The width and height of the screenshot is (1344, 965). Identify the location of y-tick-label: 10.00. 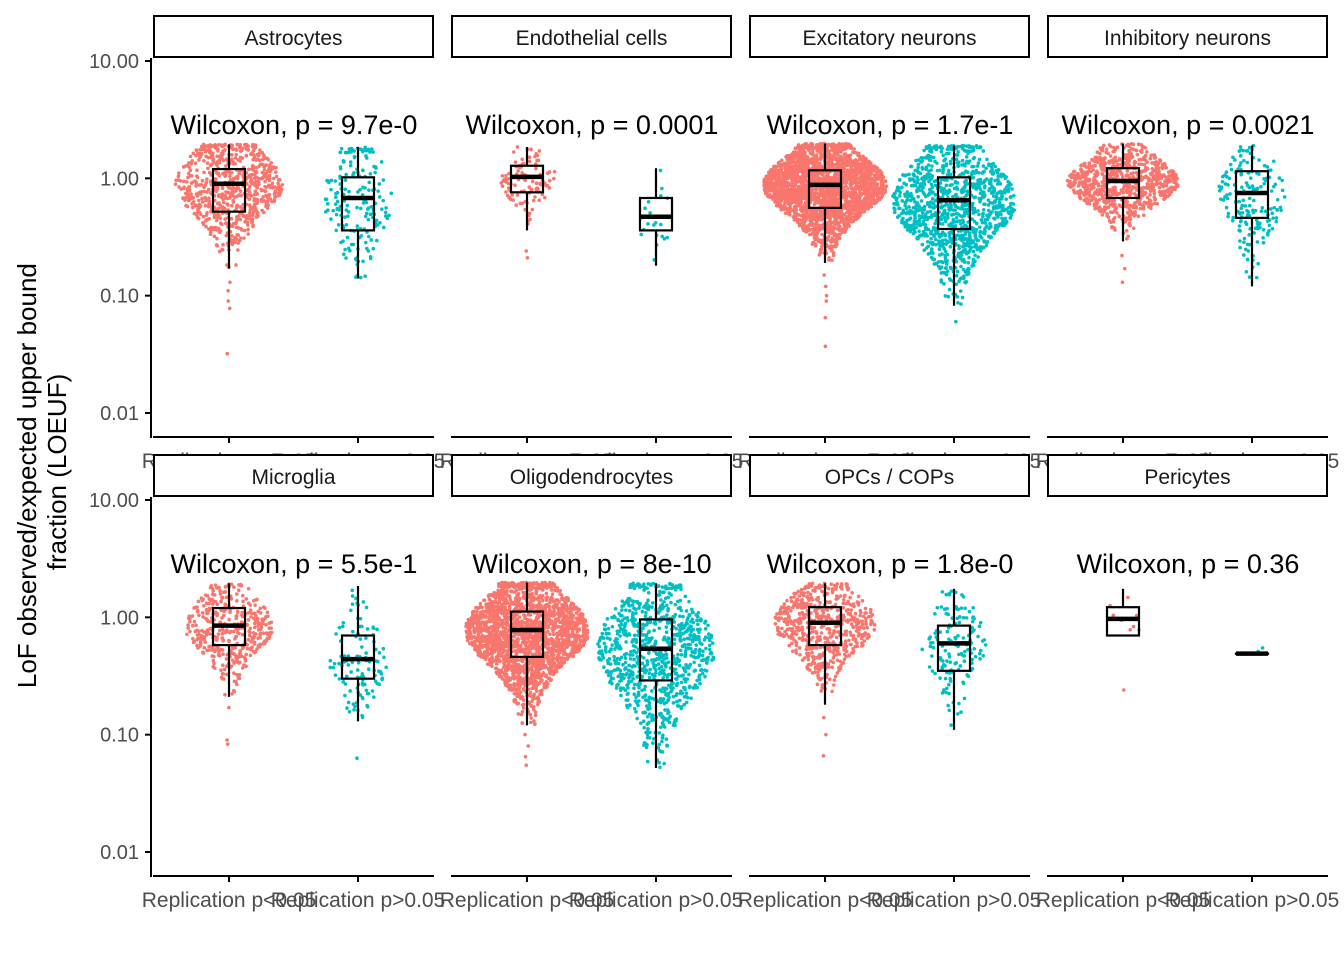
(114, 501).